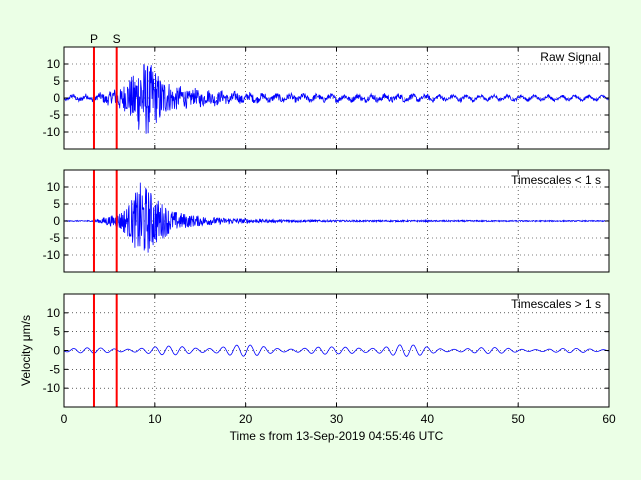  I want to click on x-tick-label: 50, so click(518, 419).